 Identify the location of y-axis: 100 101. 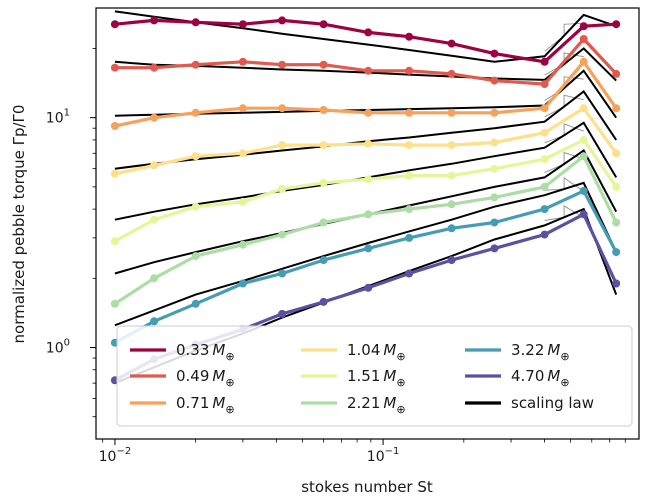
(71, 233).